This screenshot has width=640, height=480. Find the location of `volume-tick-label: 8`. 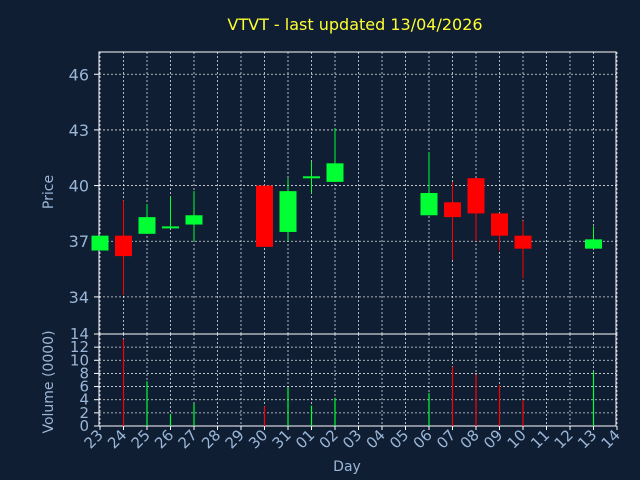

volume-tick-label: 8 is located at coordinates (84, 373).